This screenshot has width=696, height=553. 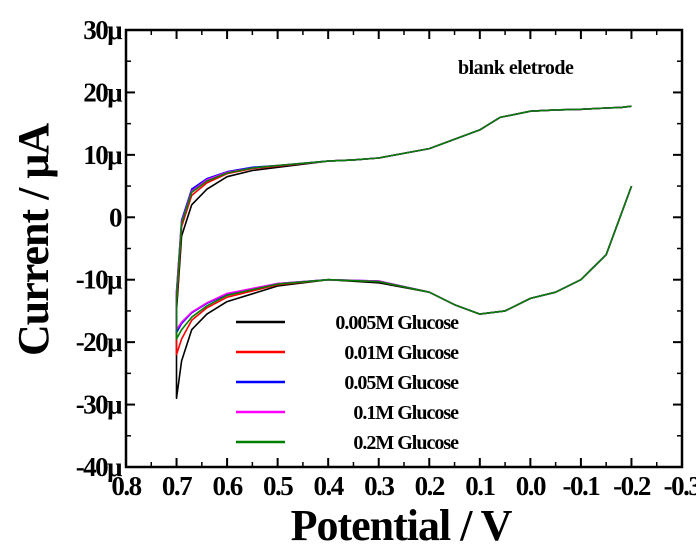 I want to click on y-tick-label: -40μ, so click(x=99, y=467).